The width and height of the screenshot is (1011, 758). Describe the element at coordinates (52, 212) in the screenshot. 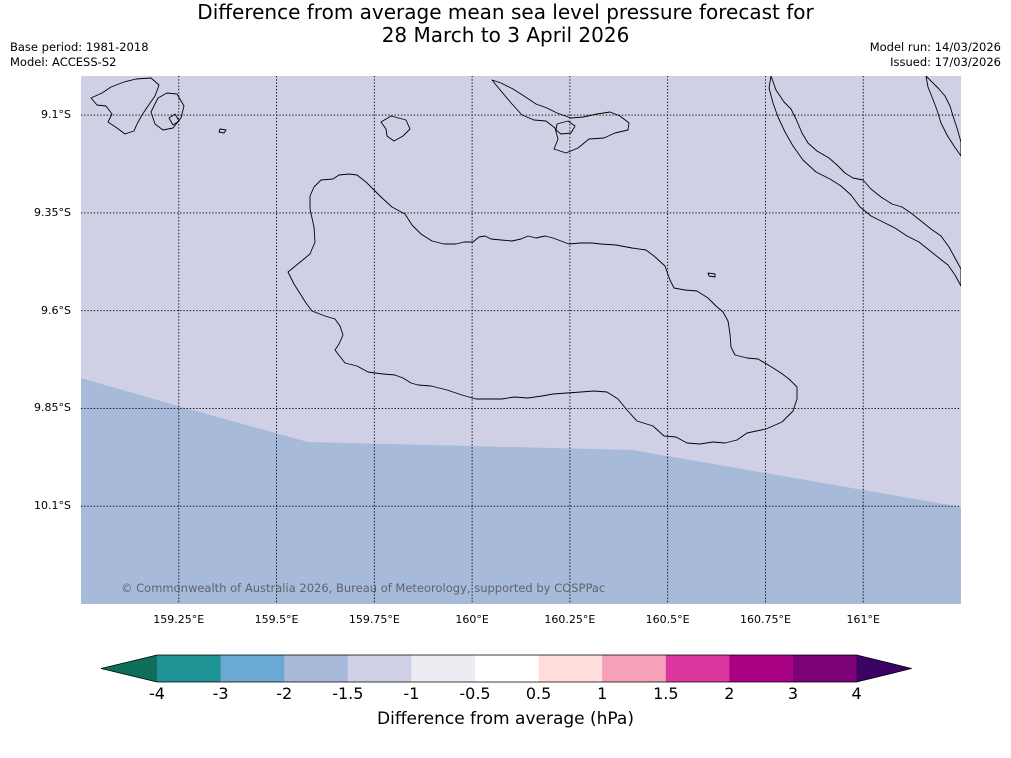

I see `latitude-tick-label: 9.35°S` at that location.